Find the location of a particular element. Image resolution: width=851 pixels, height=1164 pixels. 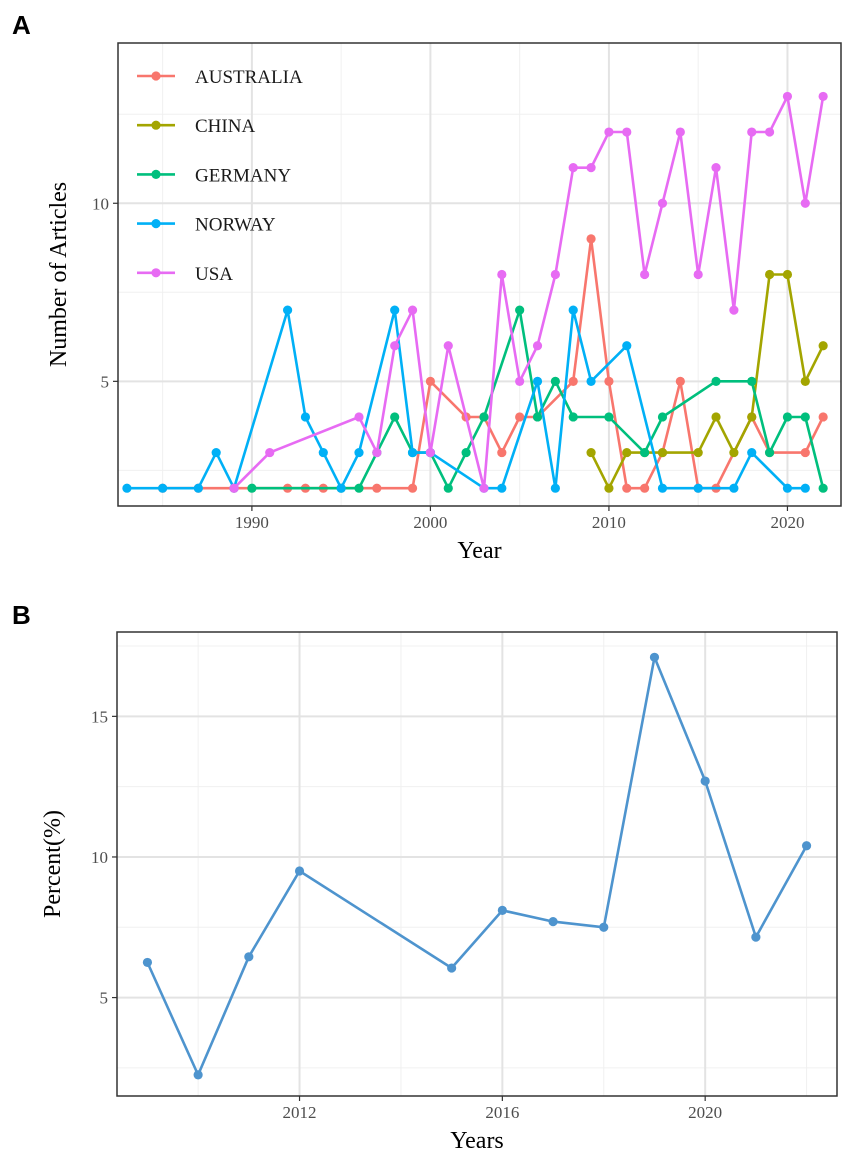

chart-a-y-tick-label: 5 is located at coordinates (105, 381).